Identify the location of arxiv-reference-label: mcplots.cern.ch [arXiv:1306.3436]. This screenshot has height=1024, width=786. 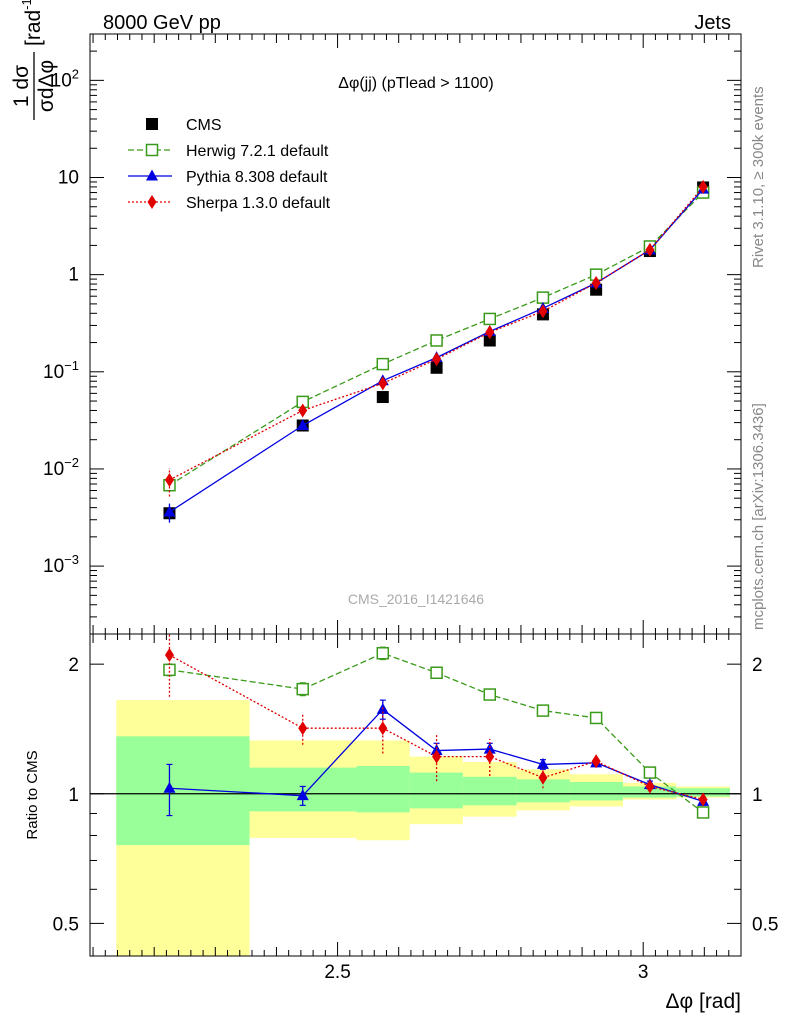
(758, 516).